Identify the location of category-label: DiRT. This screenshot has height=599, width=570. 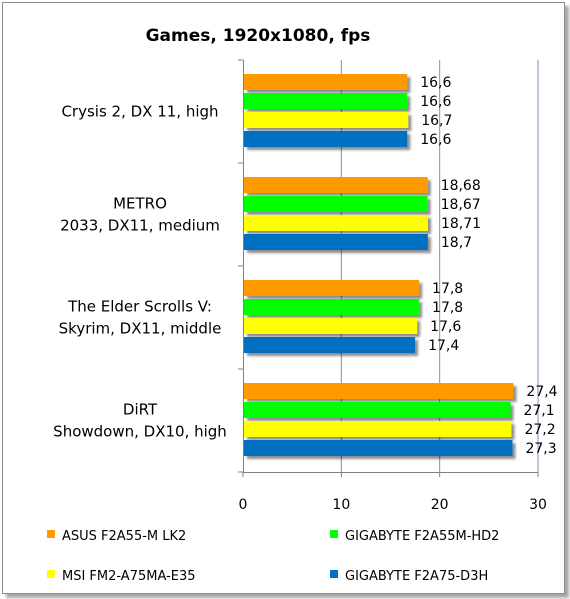
(140, 410).